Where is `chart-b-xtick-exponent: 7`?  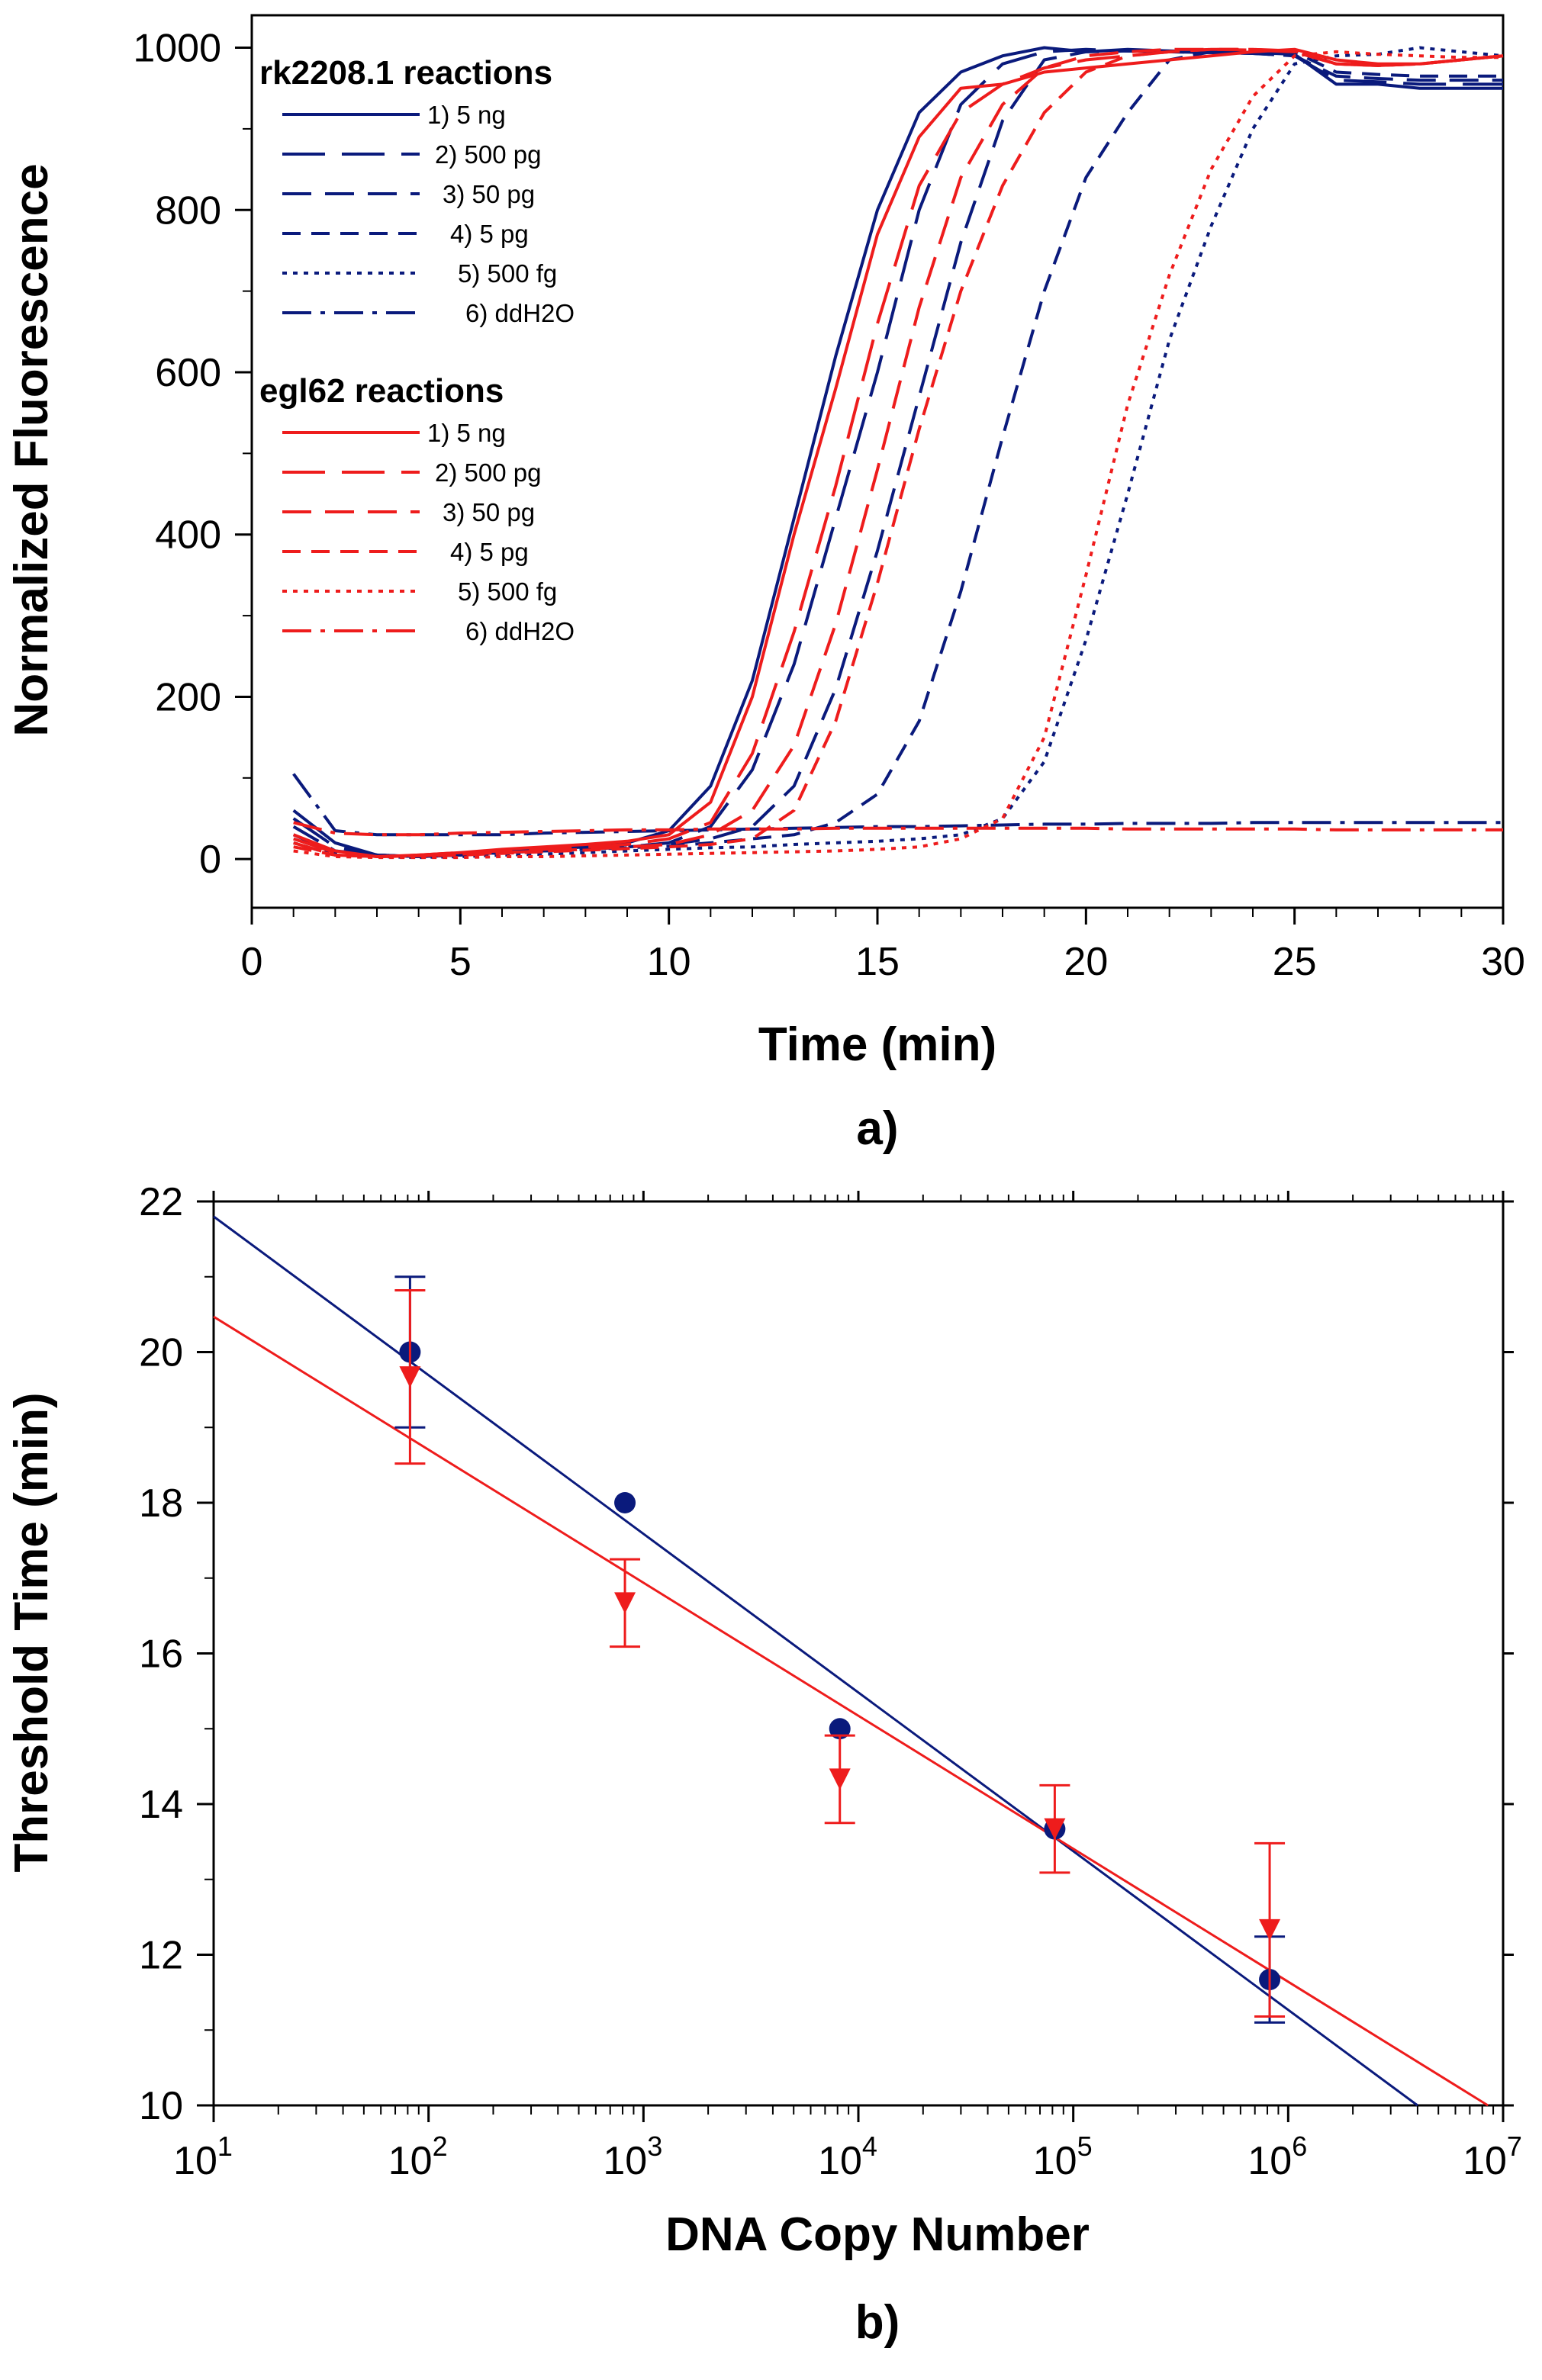
chart-b-xtick-exponent: 7 is located at coordinates (1515, 2146).